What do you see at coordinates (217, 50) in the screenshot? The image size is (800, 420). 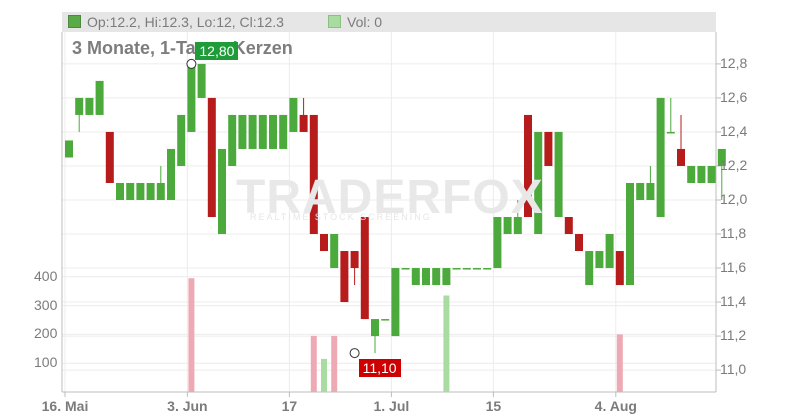 I see `annotation-label: 12,80` at bounding box center [217, 50].